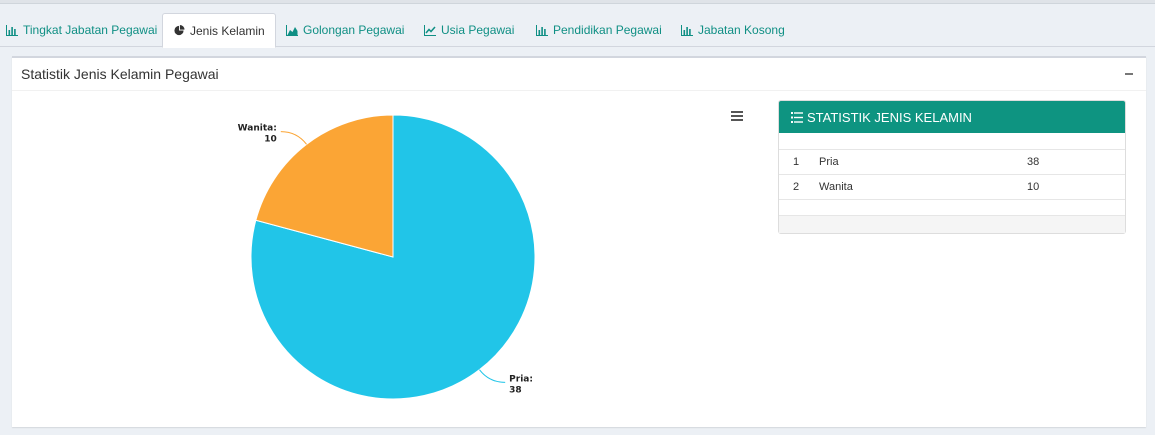 Image resolution: width=1155 pixels, height=435 pixels. I want to click on pie-chart-icon, so click(179, 30).